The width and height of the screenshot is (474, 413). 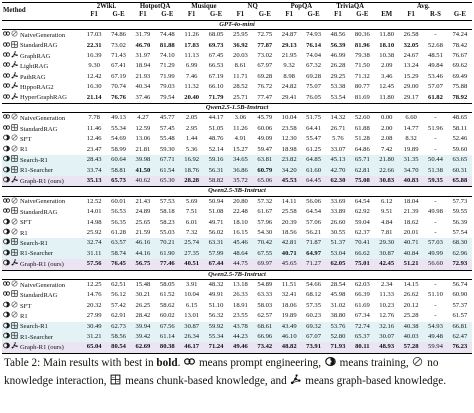 I want to click on value-cell: 55.47, so click(x=313, y=139).